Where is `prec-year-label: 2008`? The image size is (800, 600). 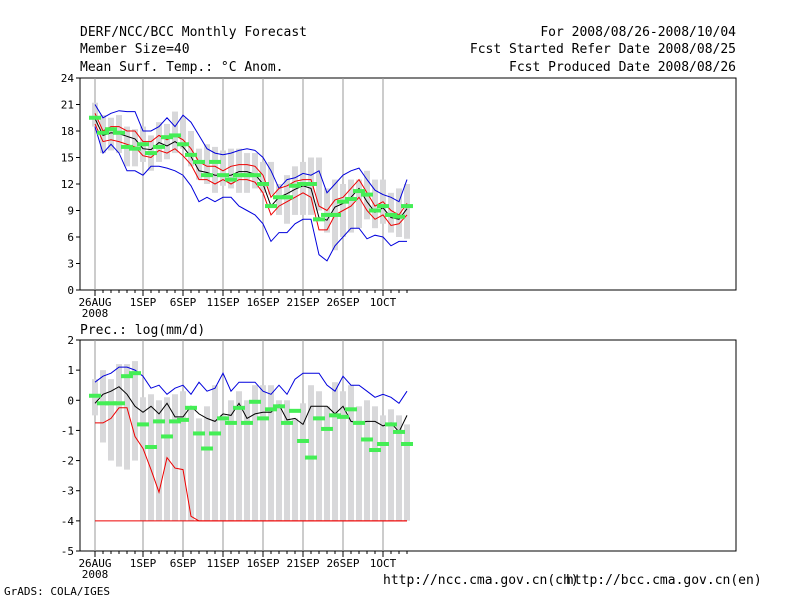 prec-year-label: 2008 is located at coordinates (95, 574).